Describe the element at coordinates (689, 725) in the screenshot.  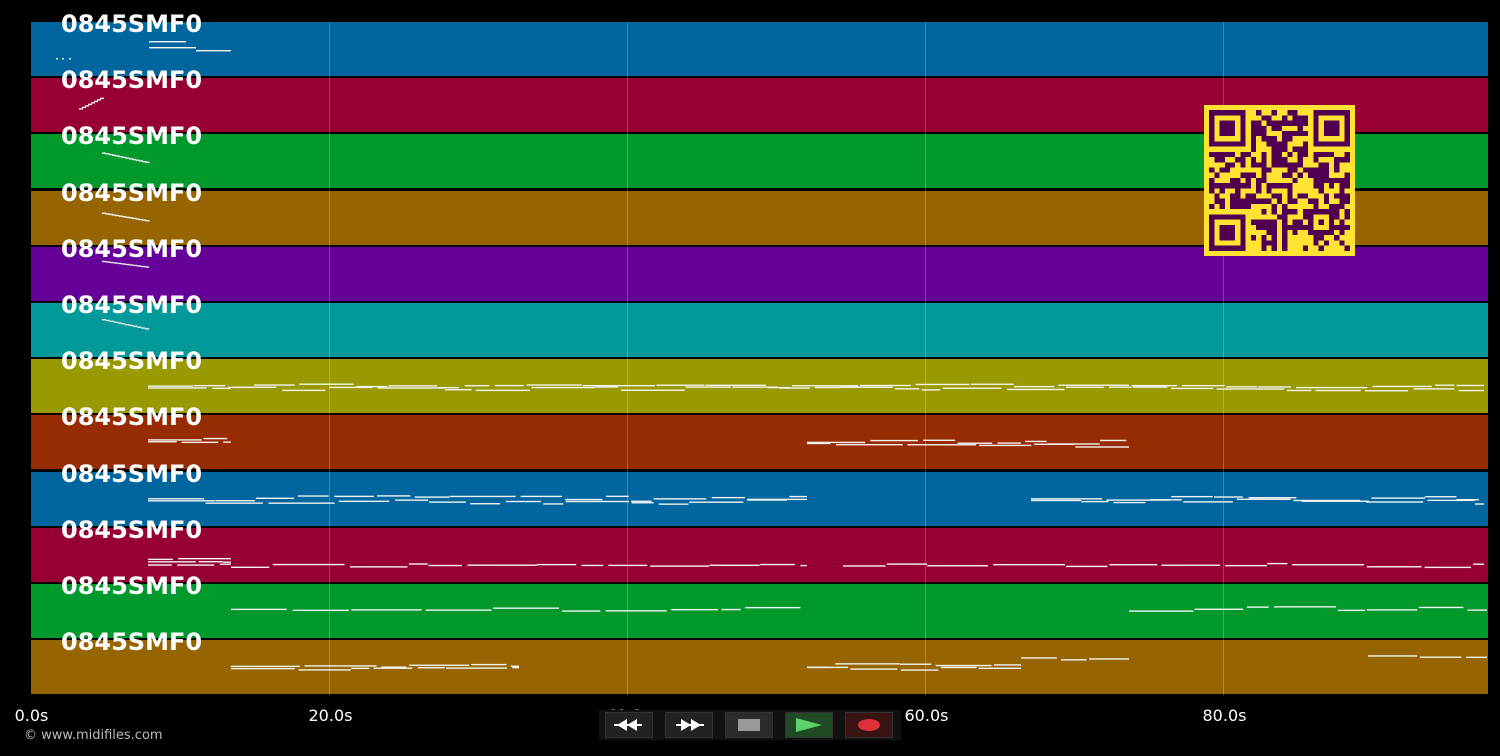
I see `fast-forward-button` at that location.